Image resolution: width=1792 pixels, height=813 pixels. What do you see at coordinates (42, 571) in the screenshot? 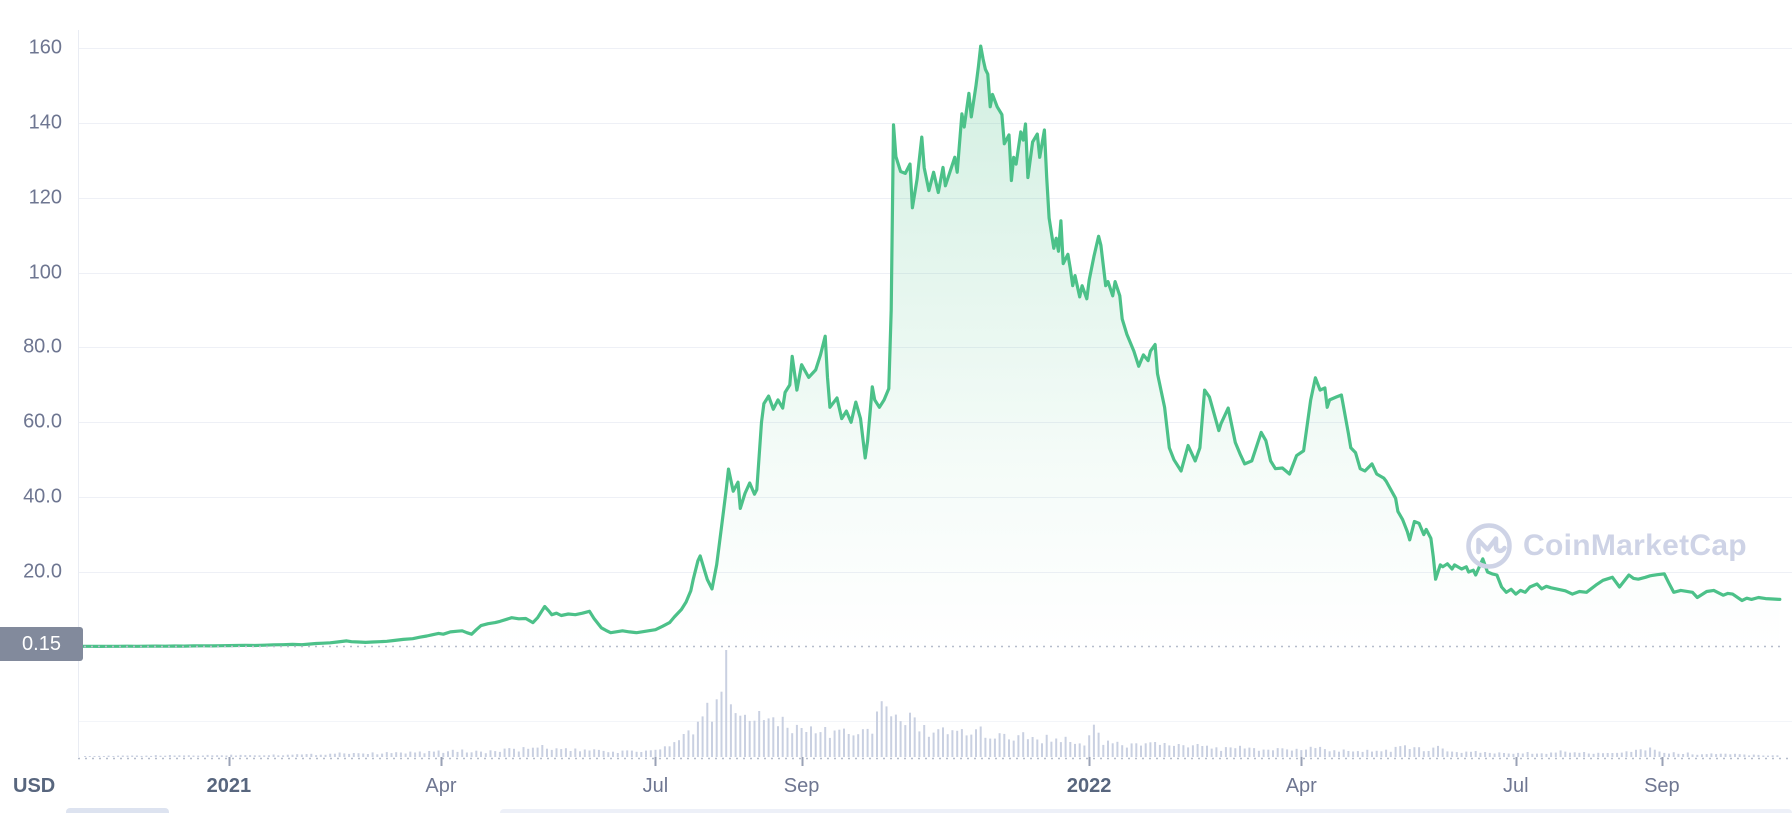
I see `y-axis-tick-label: 20.0` at bounding box center [42, 571].